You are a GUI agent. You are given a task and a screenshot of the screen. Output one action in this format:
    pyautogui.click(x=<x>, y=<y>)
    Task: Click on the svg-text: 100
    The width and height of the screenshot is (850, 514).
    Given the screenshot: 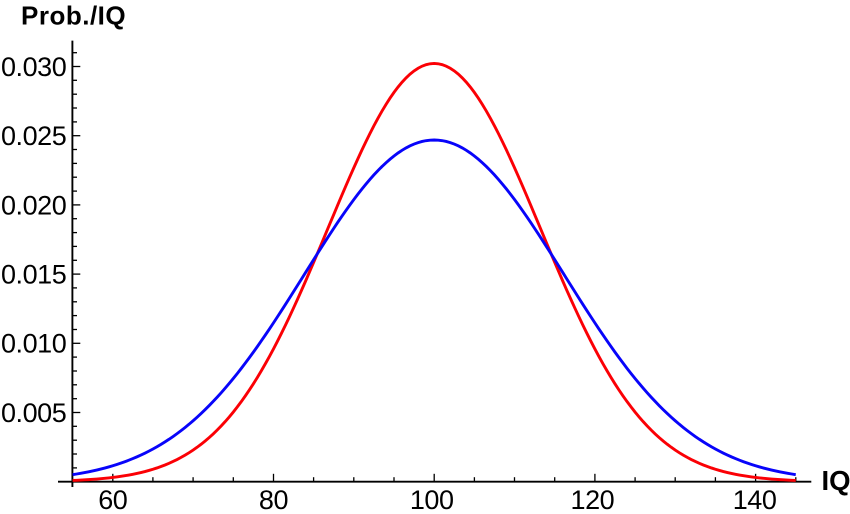 What is the action you would take?
    pyautogui.click(x=432, y=499)
    